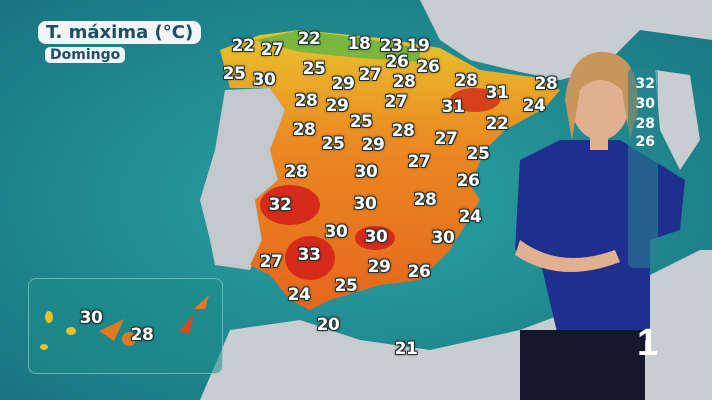 Image resolution: width=712 pixels, height=400 pixels. Describe the element at coordinates (677, 120) in the screenshot. I see `sardinia-land` at that location.